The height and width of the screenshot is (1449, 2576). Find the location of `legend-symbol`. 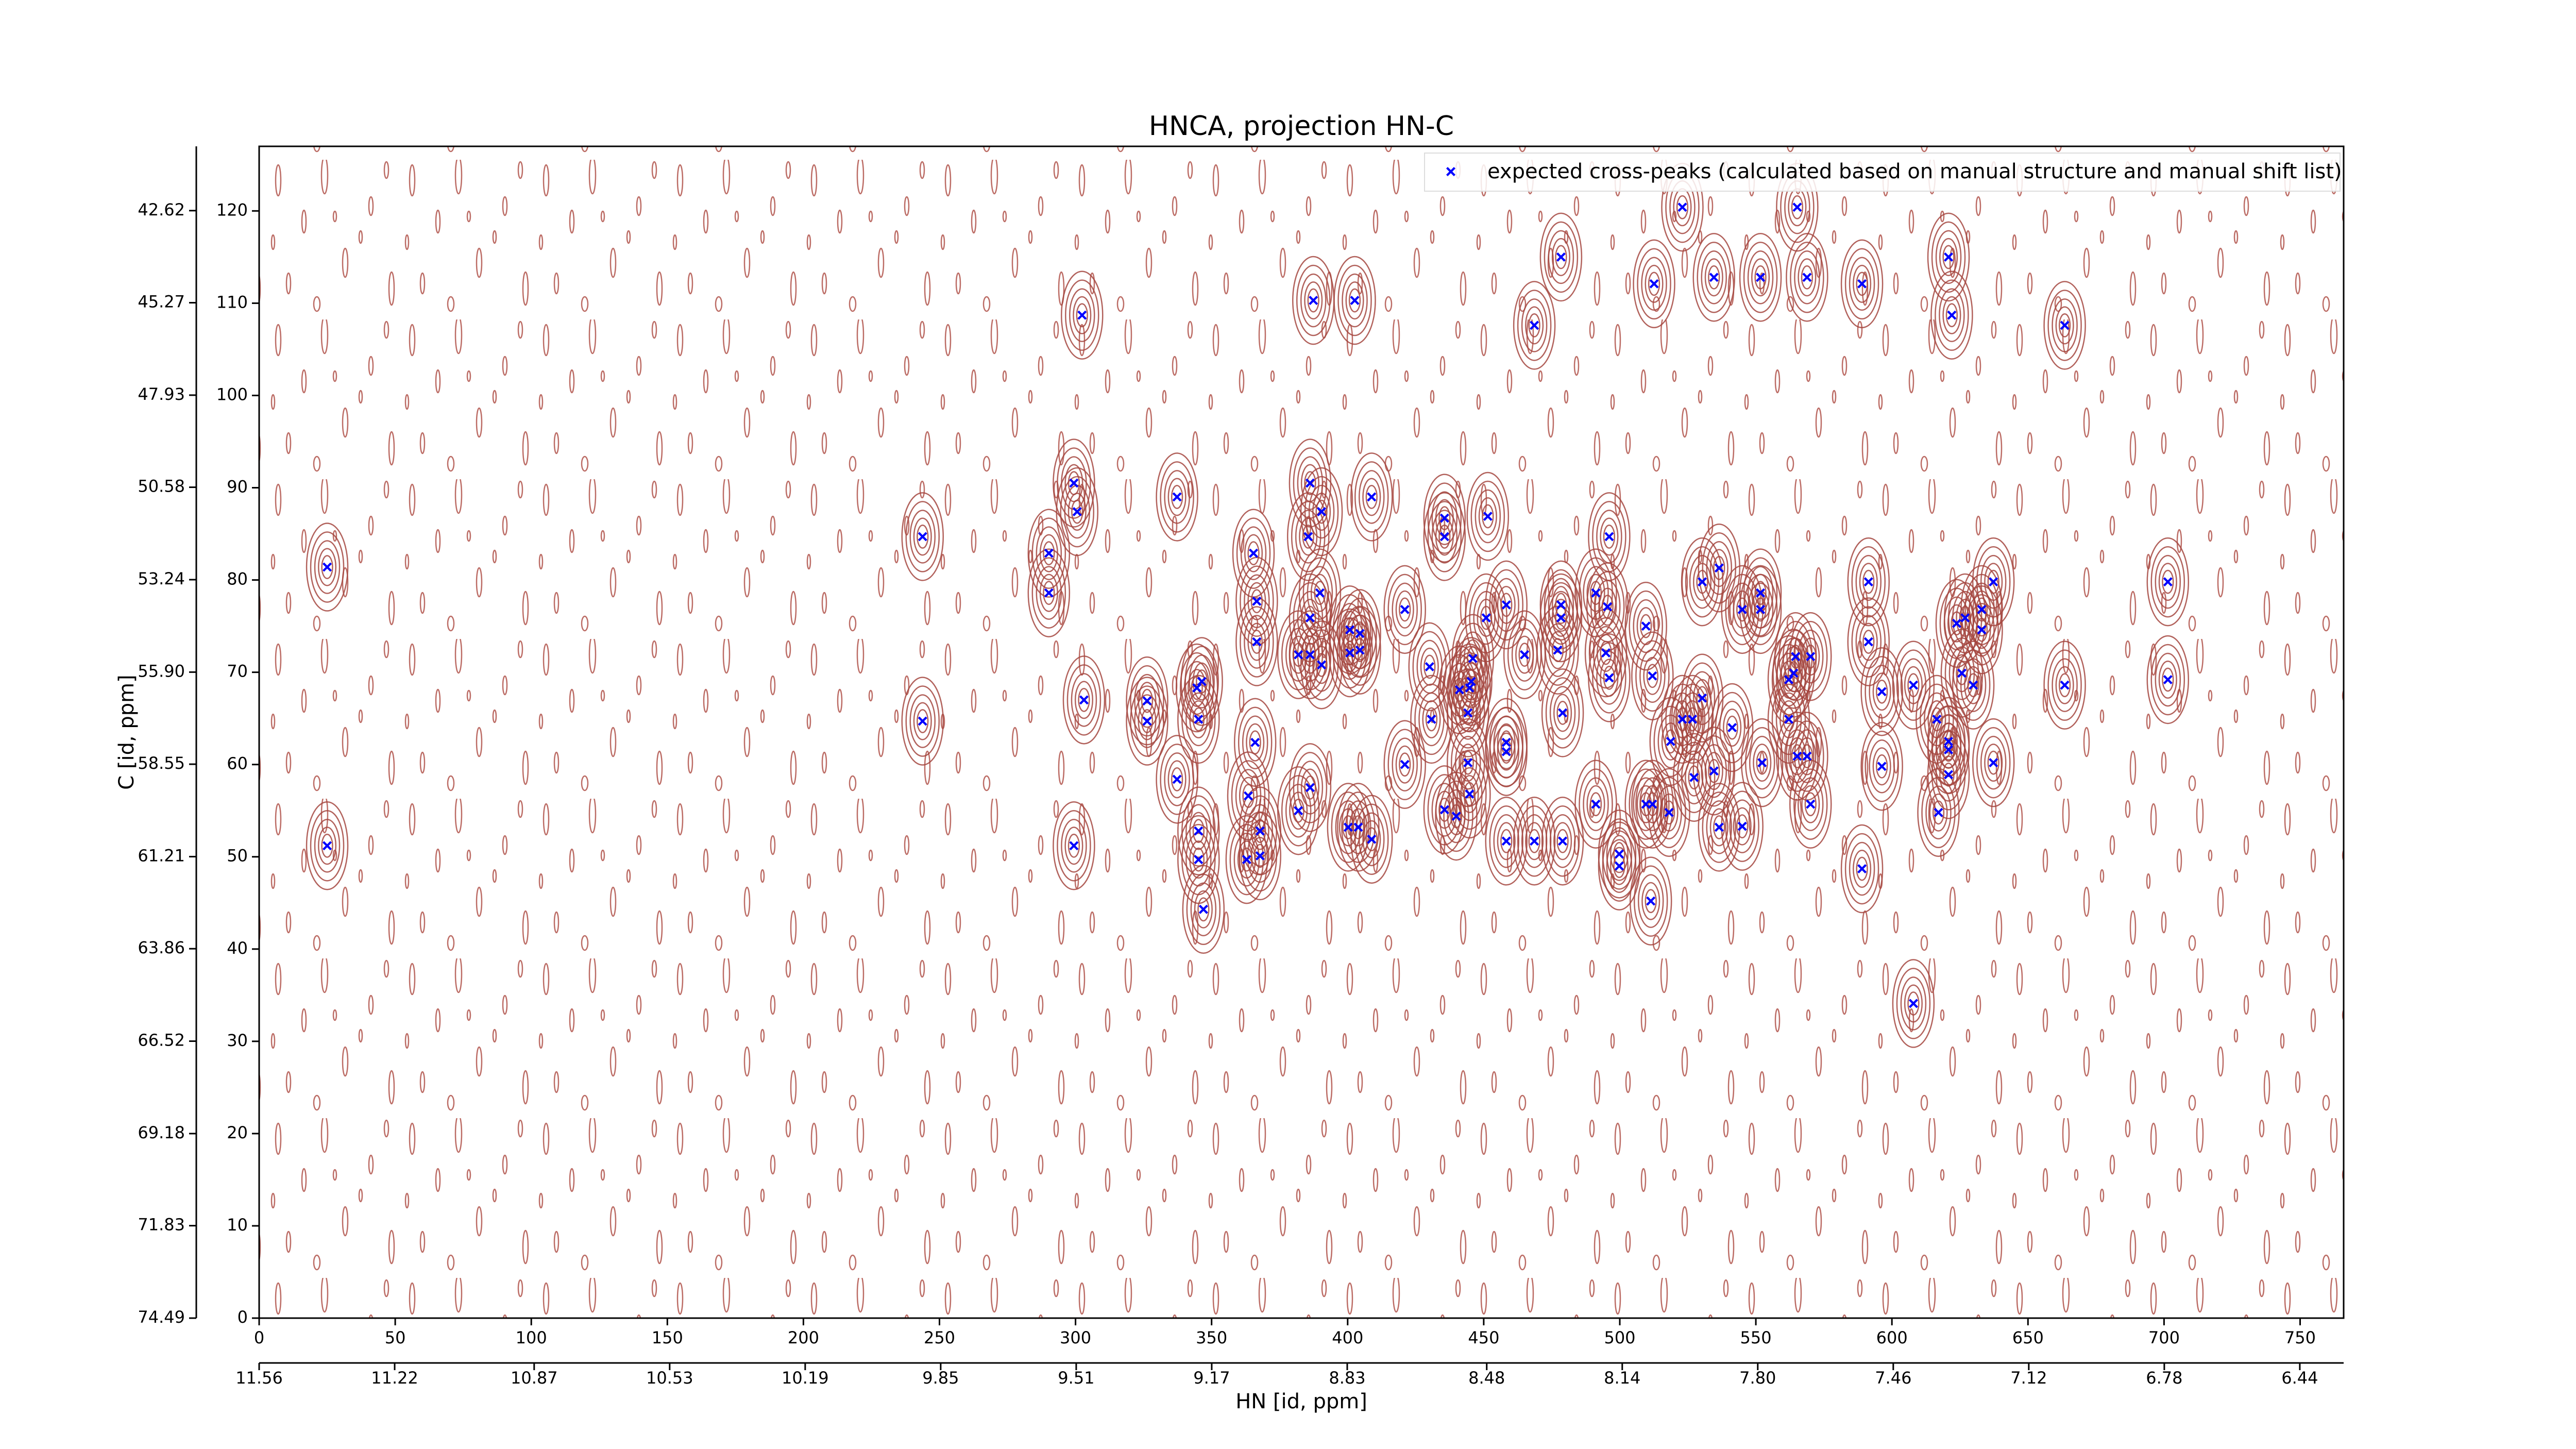

legend-symbol is located at coordinates (1451, 171).